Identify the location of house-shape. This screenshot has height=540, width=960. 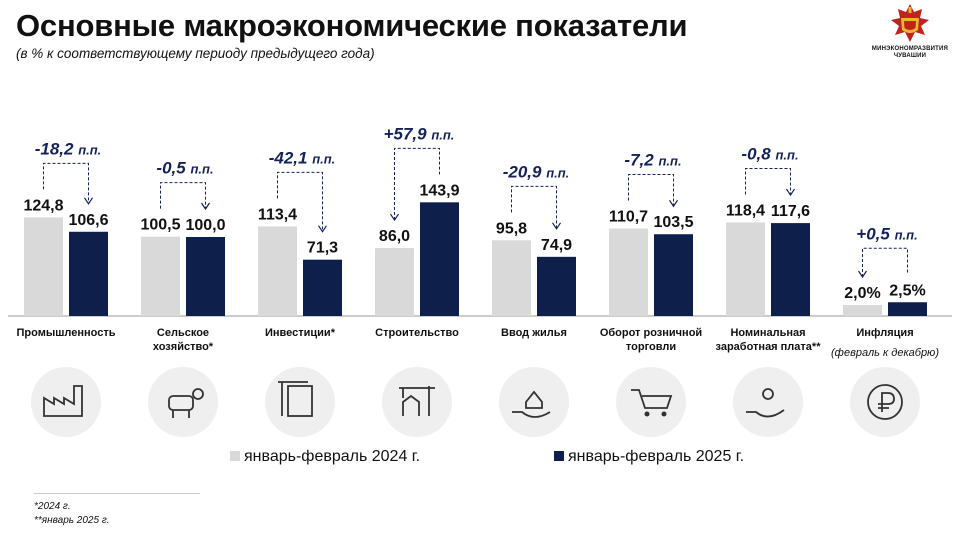
(534, 399).